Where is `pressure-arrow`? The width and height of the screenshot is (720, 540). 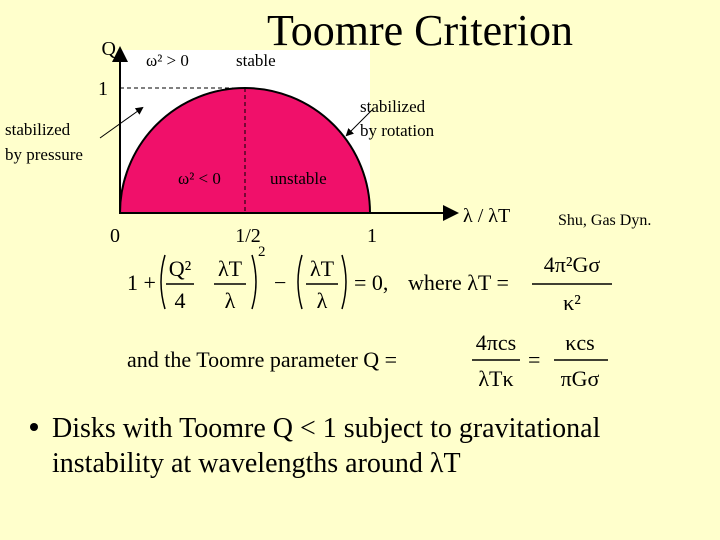
pressure-arrow is located at coordinates (121, 122).